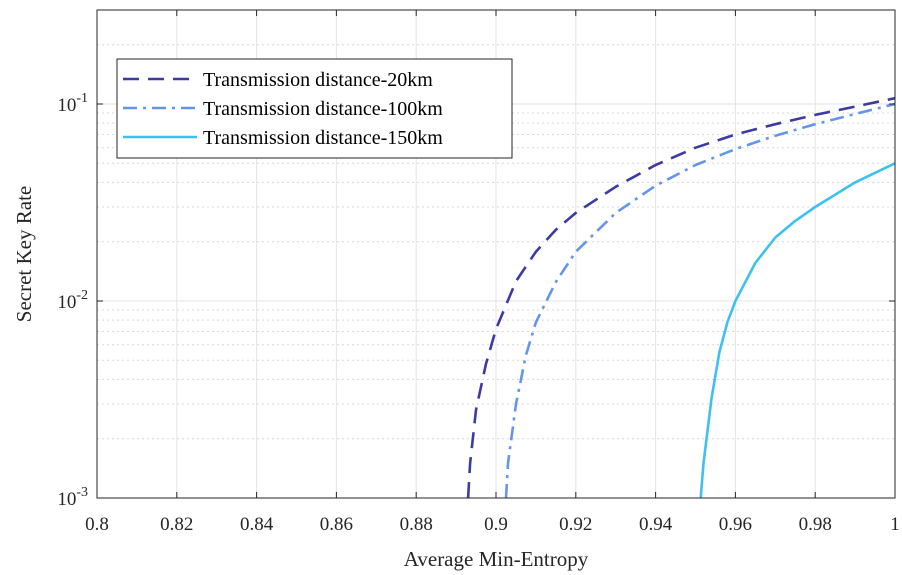  Describe the element at coordinates (496, 524) in the screenshot. I see `x-tick-label: 0.9` at that location.